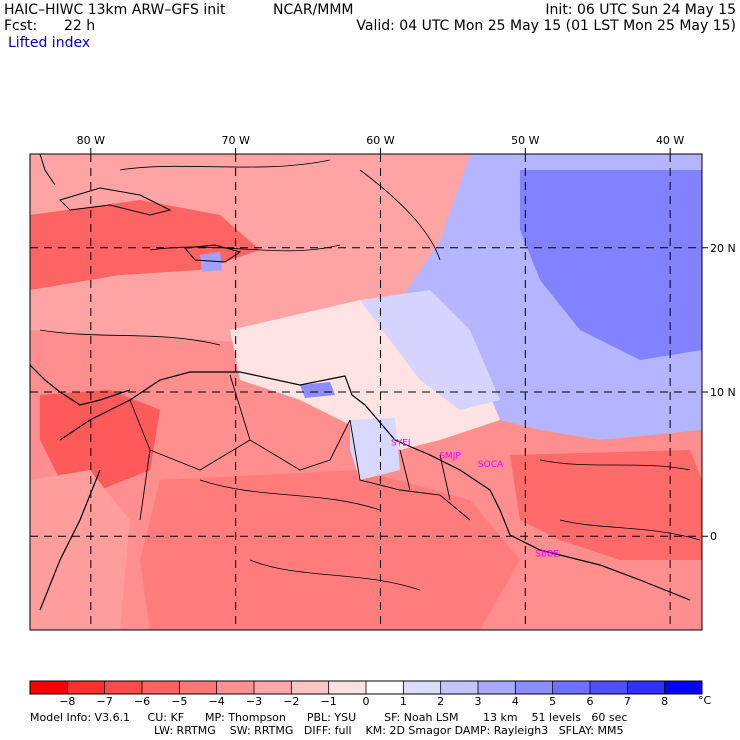 This screenshot has width=740, height=740. What do you see at coordinates (627, 701) in the screenshot?
I see `colorbar-label: 7` at bounding box center [627, 701].